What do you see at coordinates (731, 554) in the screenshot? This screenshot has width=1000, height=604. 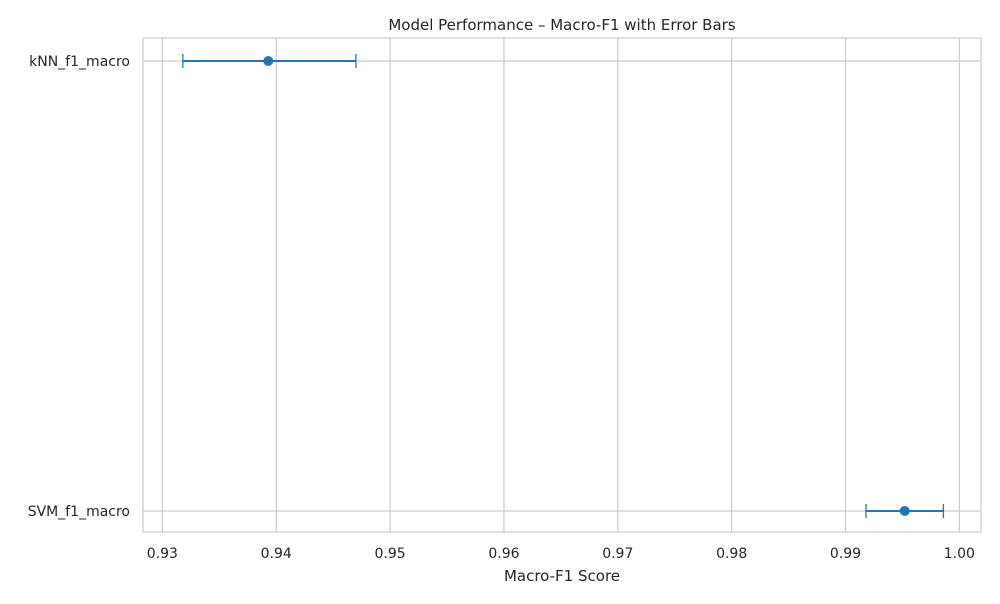 I see `x-tick-label: 0.98` at bounding box center [731, 554].